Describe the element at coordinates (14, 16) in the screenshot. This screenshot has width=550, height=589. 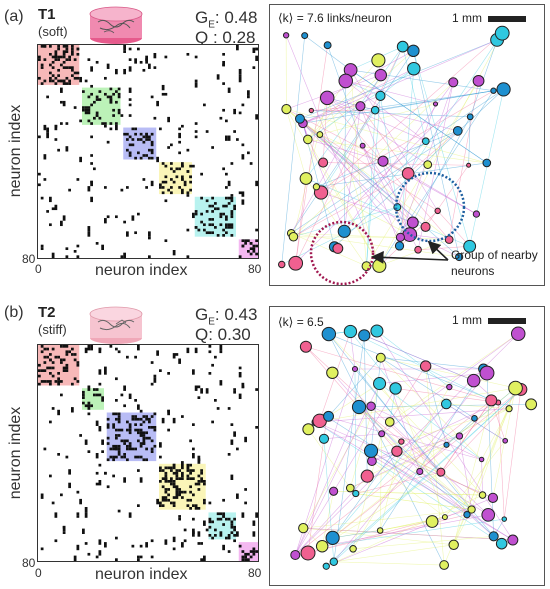
I see `panel-label-a: (a)` at that location.